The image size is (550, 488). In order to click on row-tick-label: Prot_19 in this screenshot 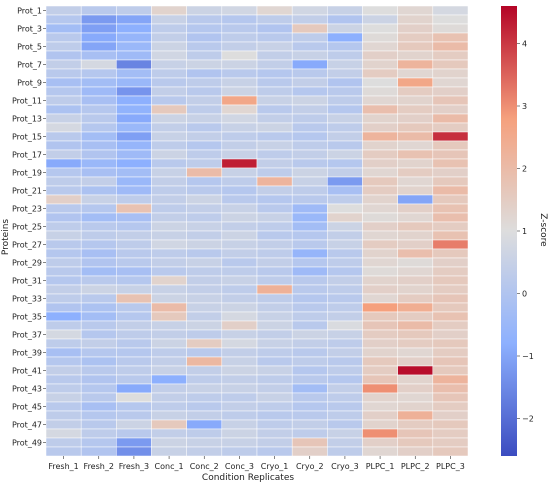, I will do `click(27, 173)`.